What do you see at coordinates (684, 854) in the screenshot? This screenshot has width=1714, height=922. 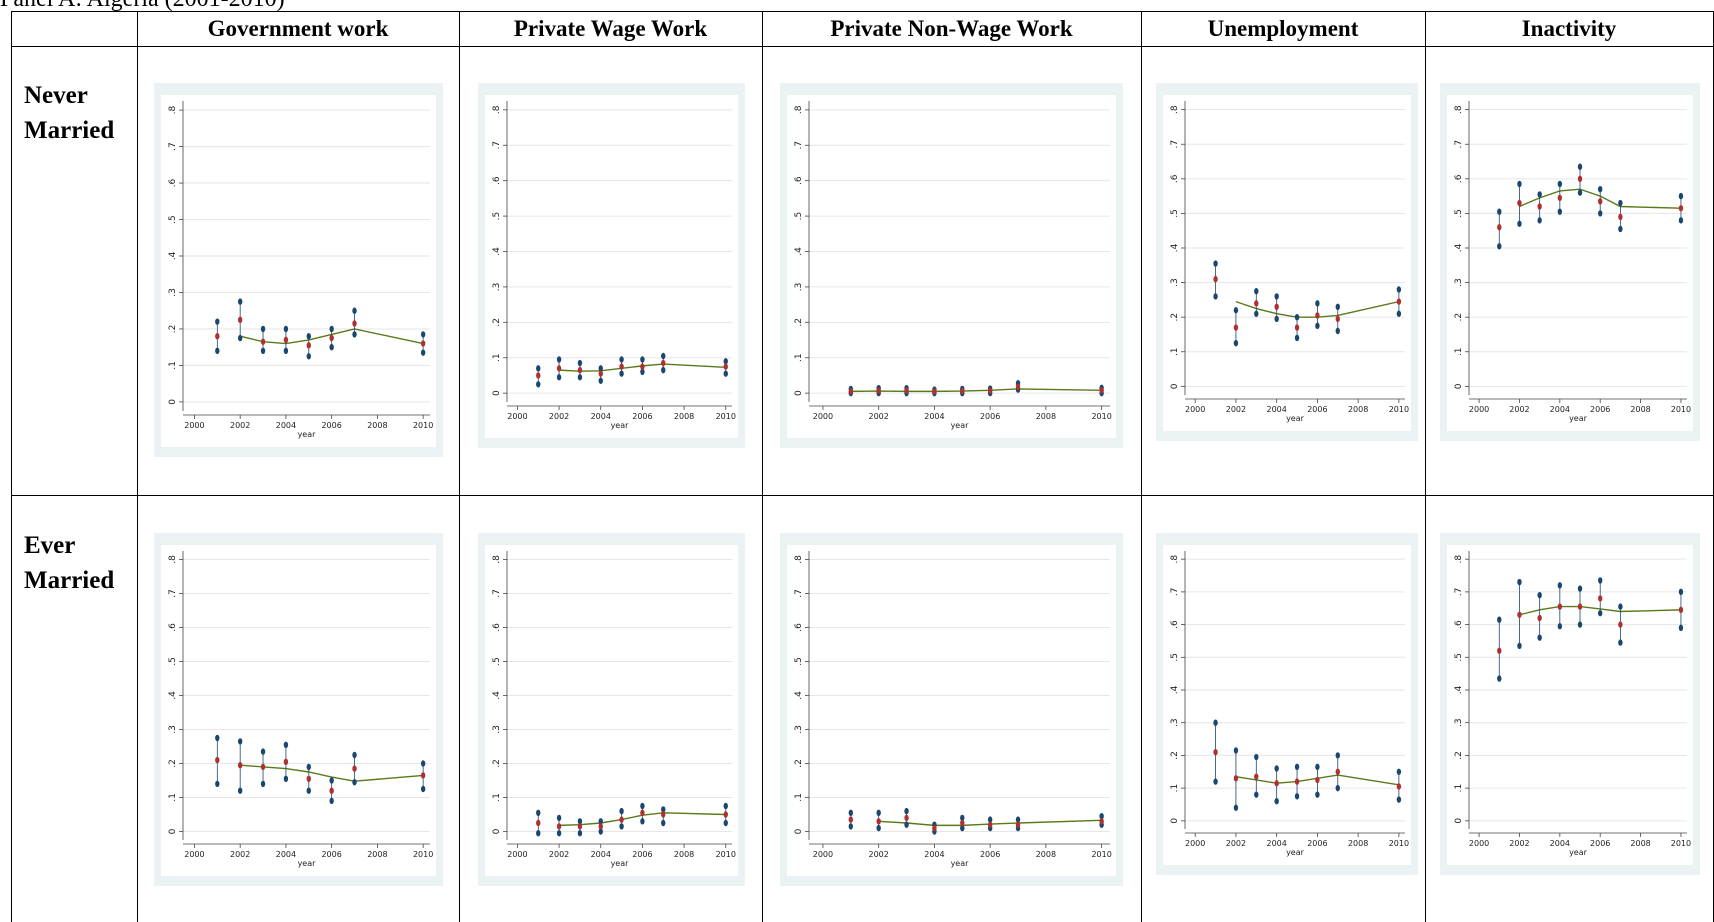 I see `x-tick-label: 2008` at bounding box center [684, 854].